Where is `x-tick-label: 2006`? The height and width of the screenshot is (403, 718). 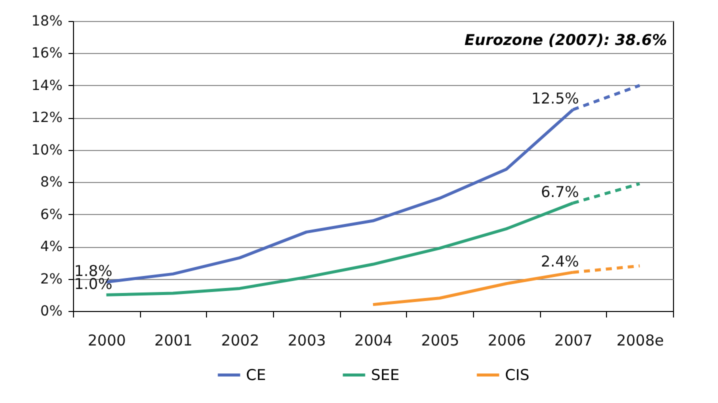 x-tick-label: 2006 is located at coordinates (507, 341).